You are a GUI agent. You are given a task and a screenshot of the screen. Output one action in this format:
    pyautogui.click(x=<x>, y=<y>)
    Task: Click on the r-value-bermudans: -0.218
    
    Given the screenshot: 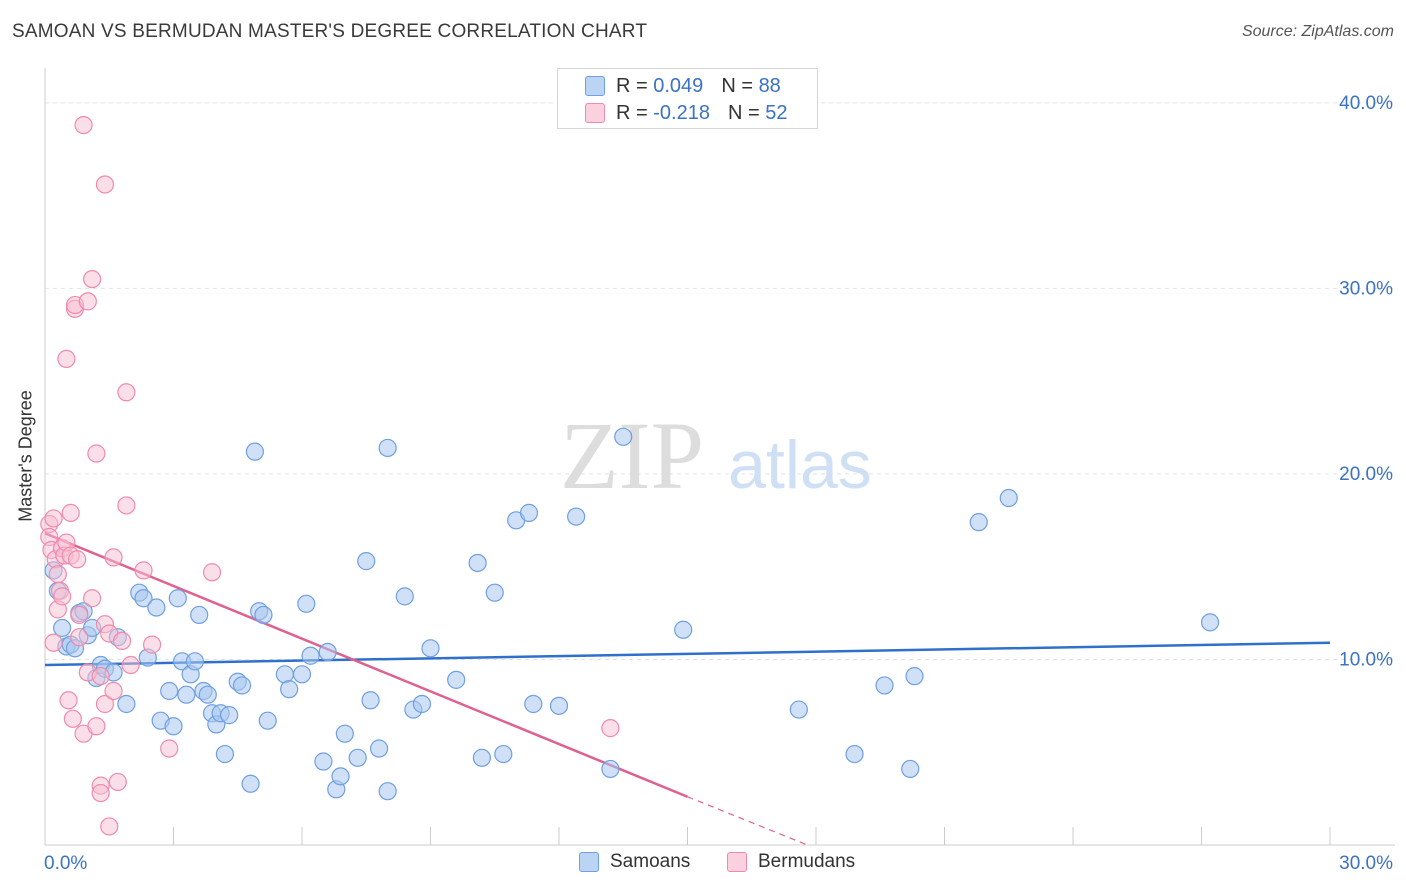 What is the action you would take?
    pyautogui.click(x=681, y=112)
    